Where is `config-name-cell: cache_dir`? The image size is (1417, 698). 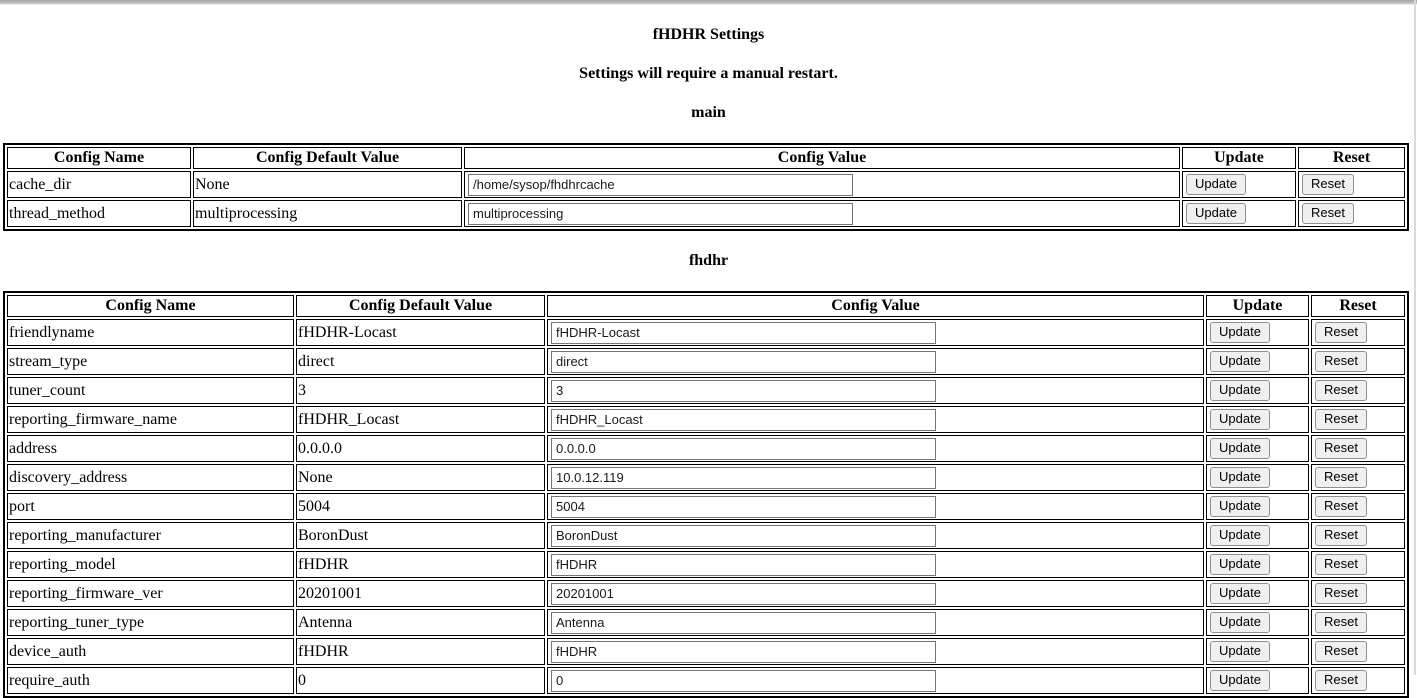
config-name-cell: cache_dir is located at coordinates (99, 184).